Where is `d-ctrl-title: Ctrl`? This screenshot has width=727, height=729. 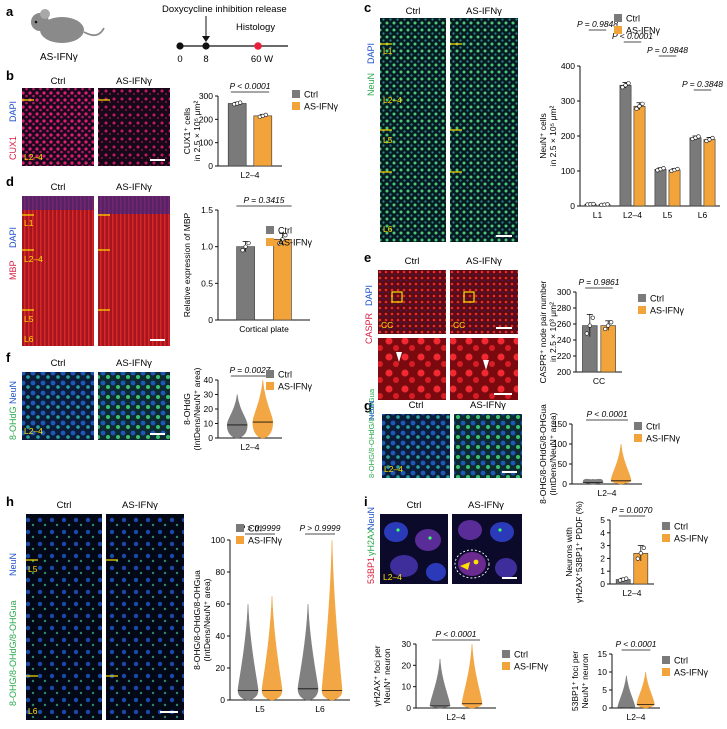
d-ctrl-title: Ctrl is located at coordinates (58, 187).